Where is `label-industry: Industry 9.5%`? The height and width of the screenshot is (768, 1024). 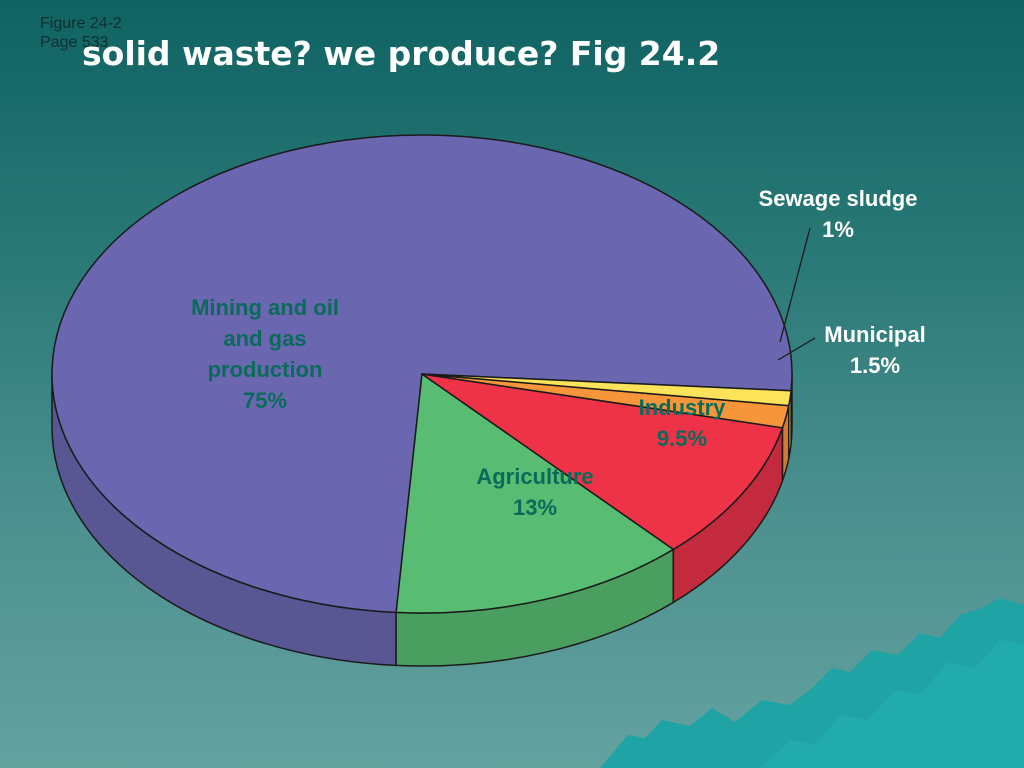
label-industry: Industry 9.5% is located at coordinates (683, 423).